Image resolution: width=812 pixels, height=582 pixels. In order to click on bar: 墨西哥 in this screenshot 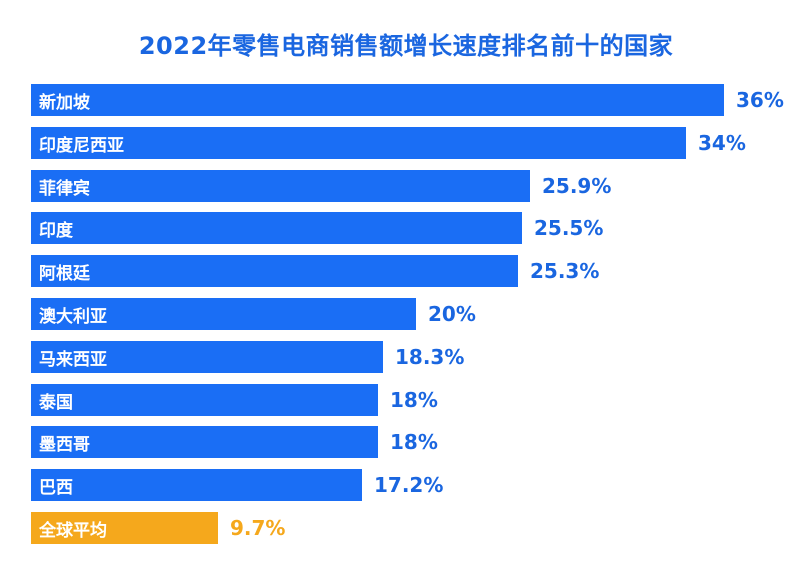, I will do `click(204, 442)`.